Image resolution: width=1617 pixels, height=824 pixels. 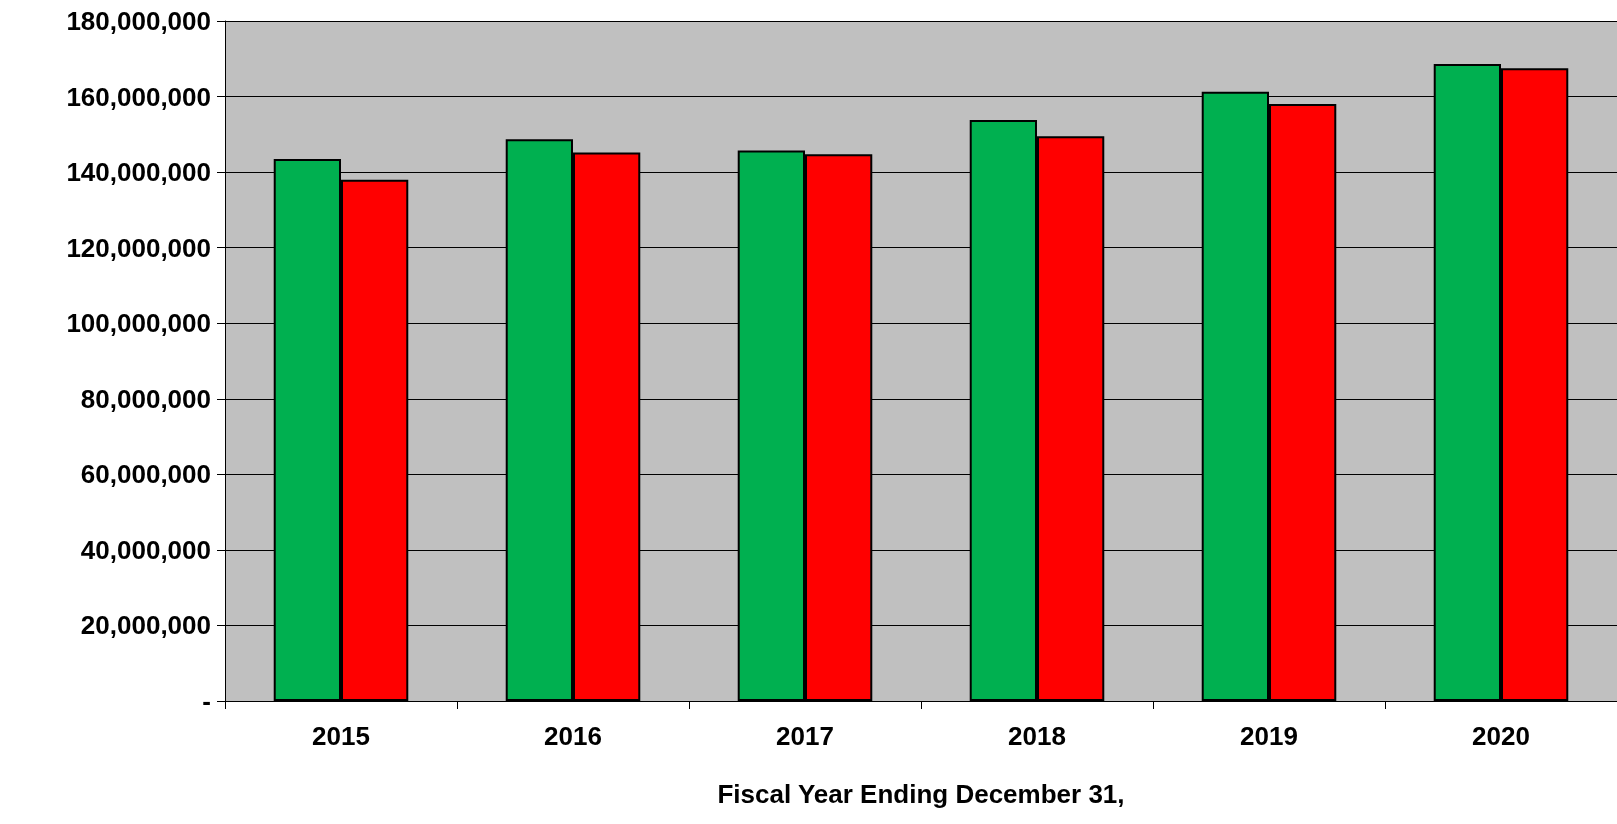 I want to click on y-tick-label: 100,000,000, so click(x=138, y=323).